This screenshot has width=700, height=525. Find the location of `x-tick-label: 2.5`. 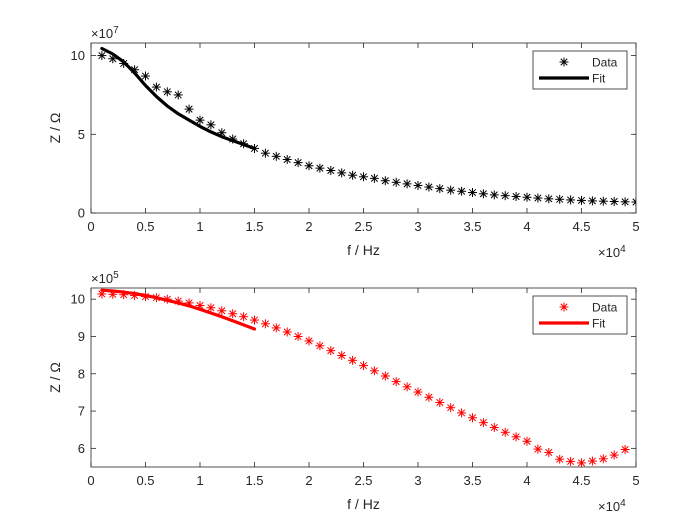

x-tick-label: 2.5 is located at coordinates (363, 226).